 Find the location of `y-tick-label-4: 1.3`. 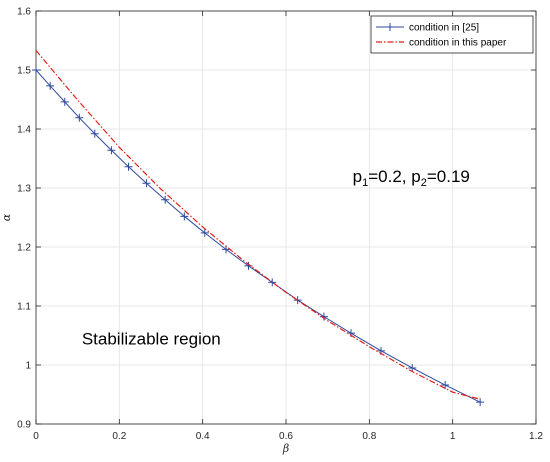

y-tick-label-4: 1.3 is located at coordinates (24, 189).